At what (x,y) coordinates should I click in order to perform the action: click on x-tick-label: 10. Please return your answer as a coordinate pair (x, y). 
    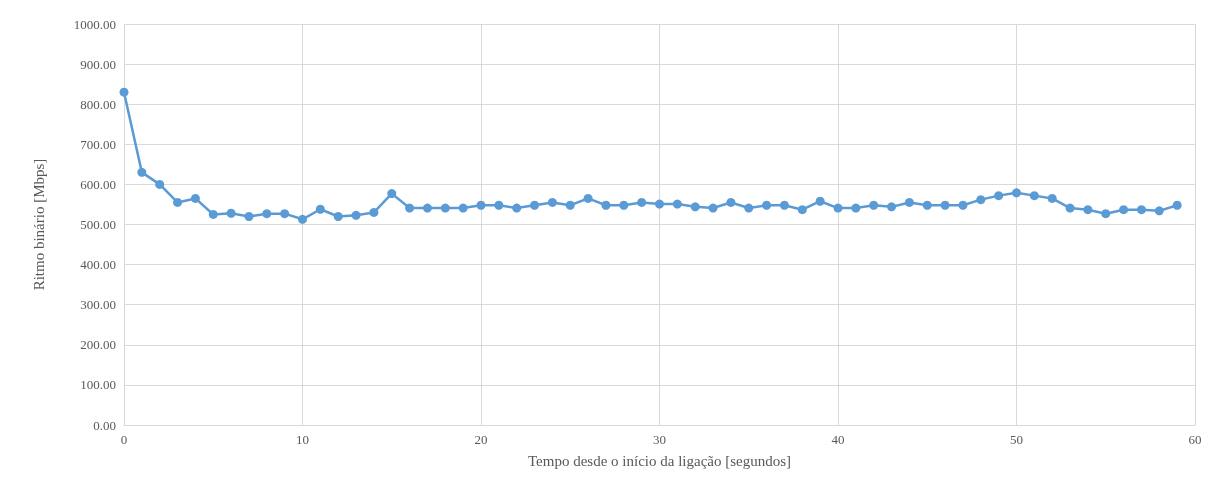
    Looking at the image, I should click on (302, 439).